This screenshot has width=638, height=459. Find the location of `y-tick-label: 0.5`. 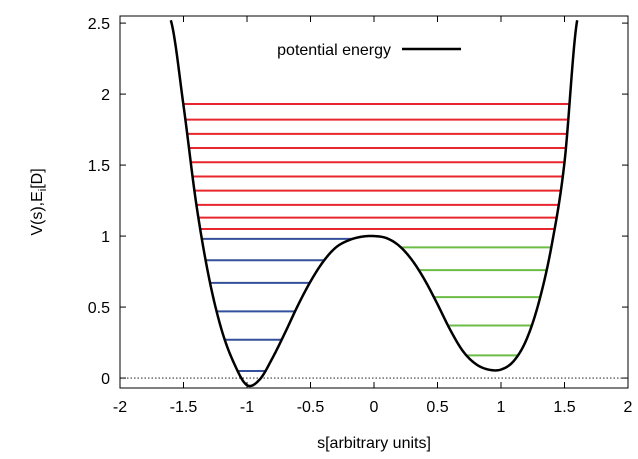

y-tick-label: 0.5 is located at coordinates (99, 308).